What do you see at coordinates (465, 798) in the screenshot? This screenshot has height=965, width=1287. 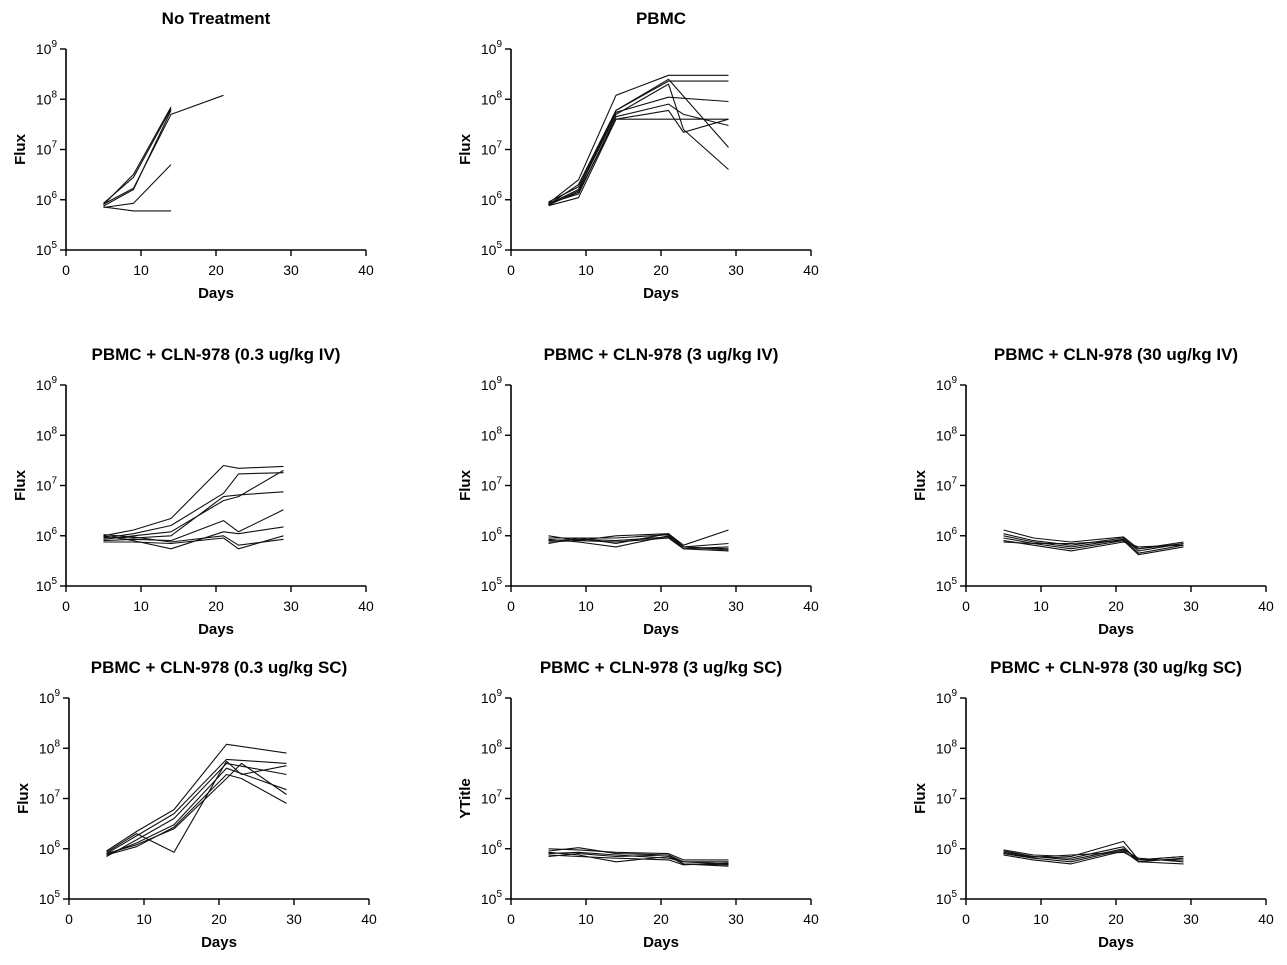 I see `y-axis-title: YTitle` at bounding box center [465, 798].